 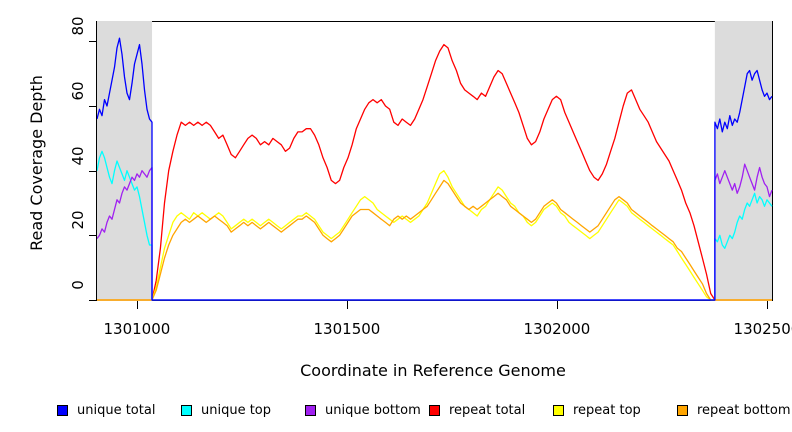 I want to click on legend-item-unique-total: unique total, so click(x=119, y=410).